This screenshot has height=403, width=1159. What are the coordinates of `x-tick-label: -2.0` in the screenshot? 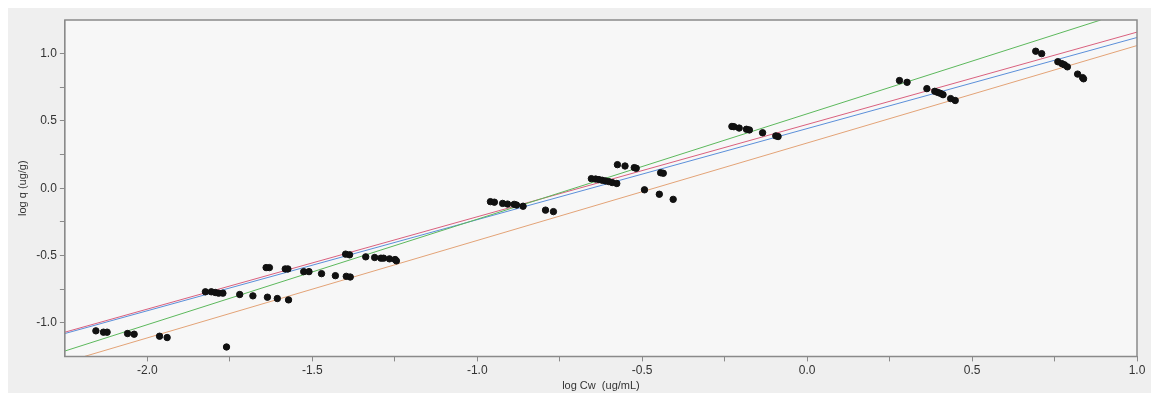 It's located at (148, 369).